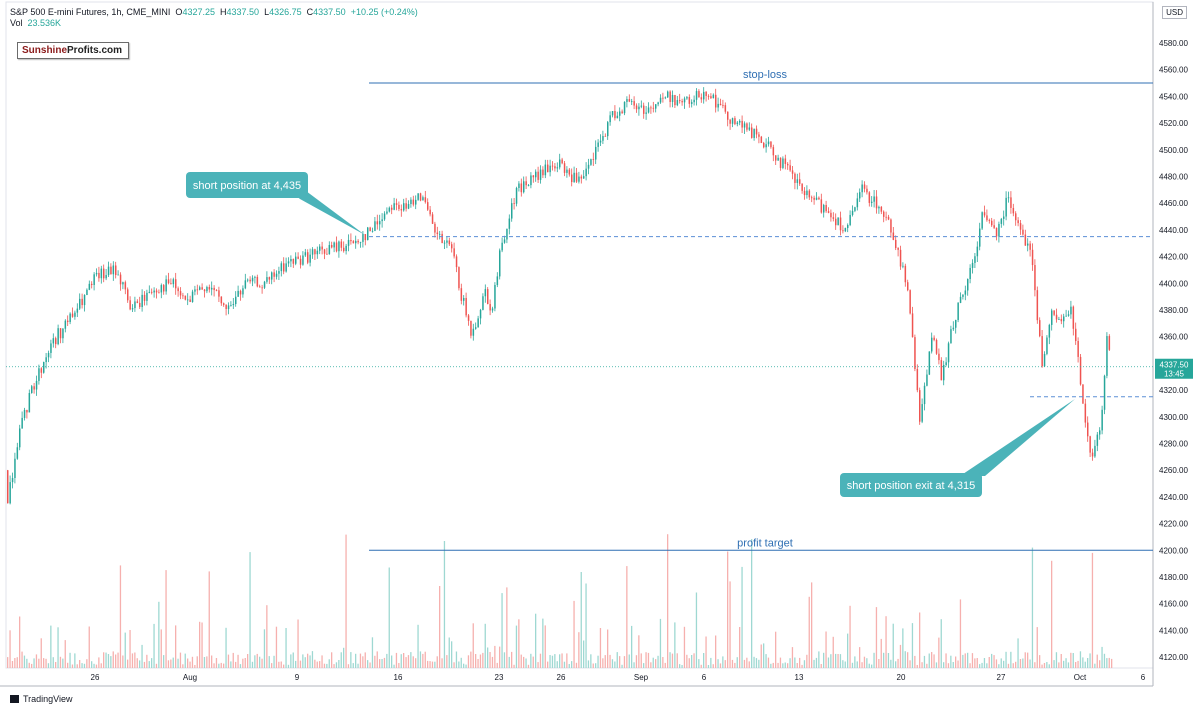  What do you see at coordinates (1173, 230) in the screenshot?
I see `y-tick-label: 4440.00` at bounding box center [1173, 230].